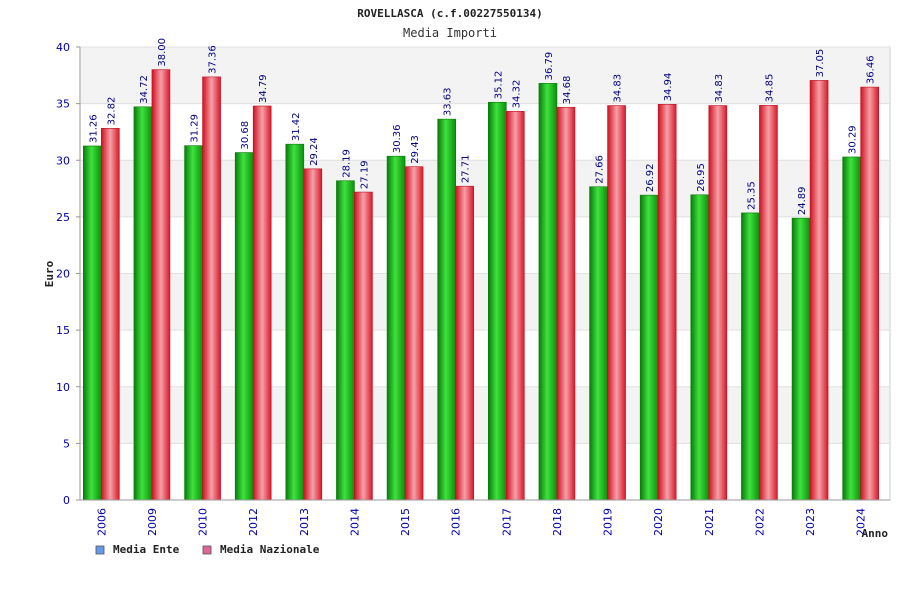 This screenshot has width=900, height=600. Describe the element at coordinates (162, 52) in the screenshot. I see `data-label-media-nazionale-2009: 38.00` at that location.